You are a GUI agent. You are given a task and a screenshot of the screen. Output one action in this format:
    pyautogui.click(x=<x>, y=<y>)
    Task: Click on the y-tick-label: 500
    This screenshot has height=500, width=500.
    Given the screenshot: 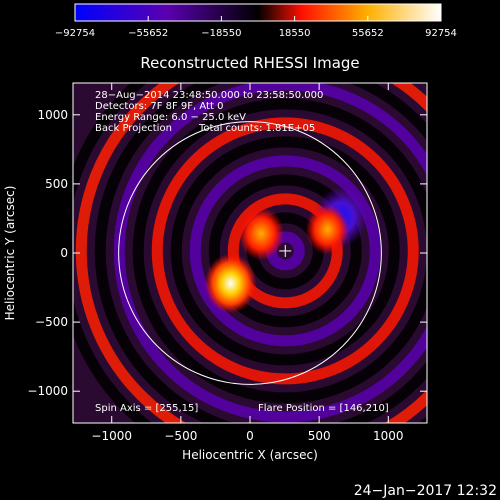 What is the action you would take?
    pyautogui.click(x=56, y=184)
    